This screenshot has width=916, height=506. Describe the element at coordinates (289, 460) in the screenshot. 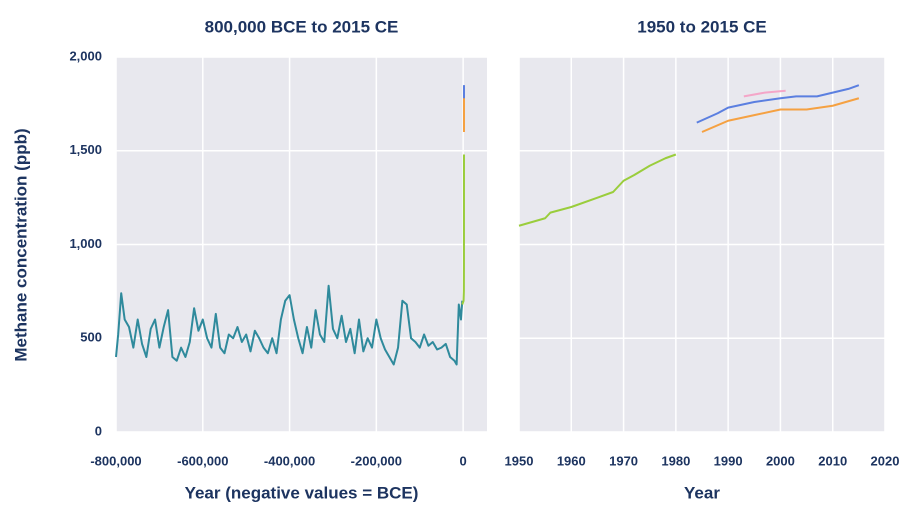

I see `x-tick-label: -400,000` at that location.